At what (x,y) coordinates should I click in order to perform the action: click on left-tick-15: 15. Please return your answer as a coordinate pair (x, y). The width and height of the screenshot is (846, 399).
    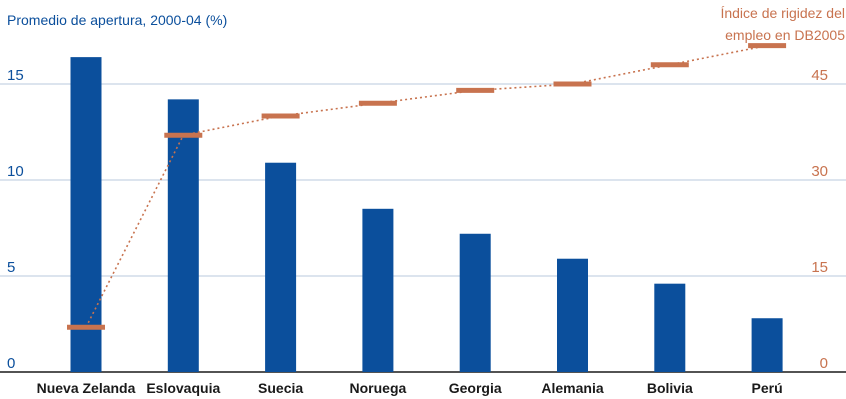
    Looking at the image, I should click on (15, 75).